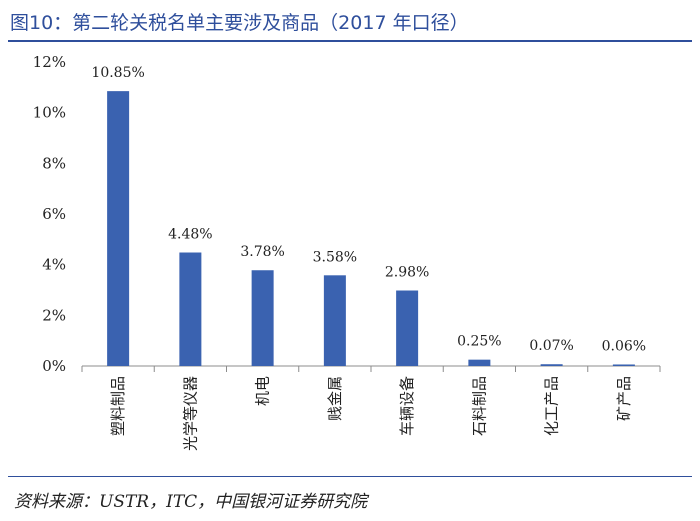  I want to click on data-label: 10.85%, so click(117, 73).